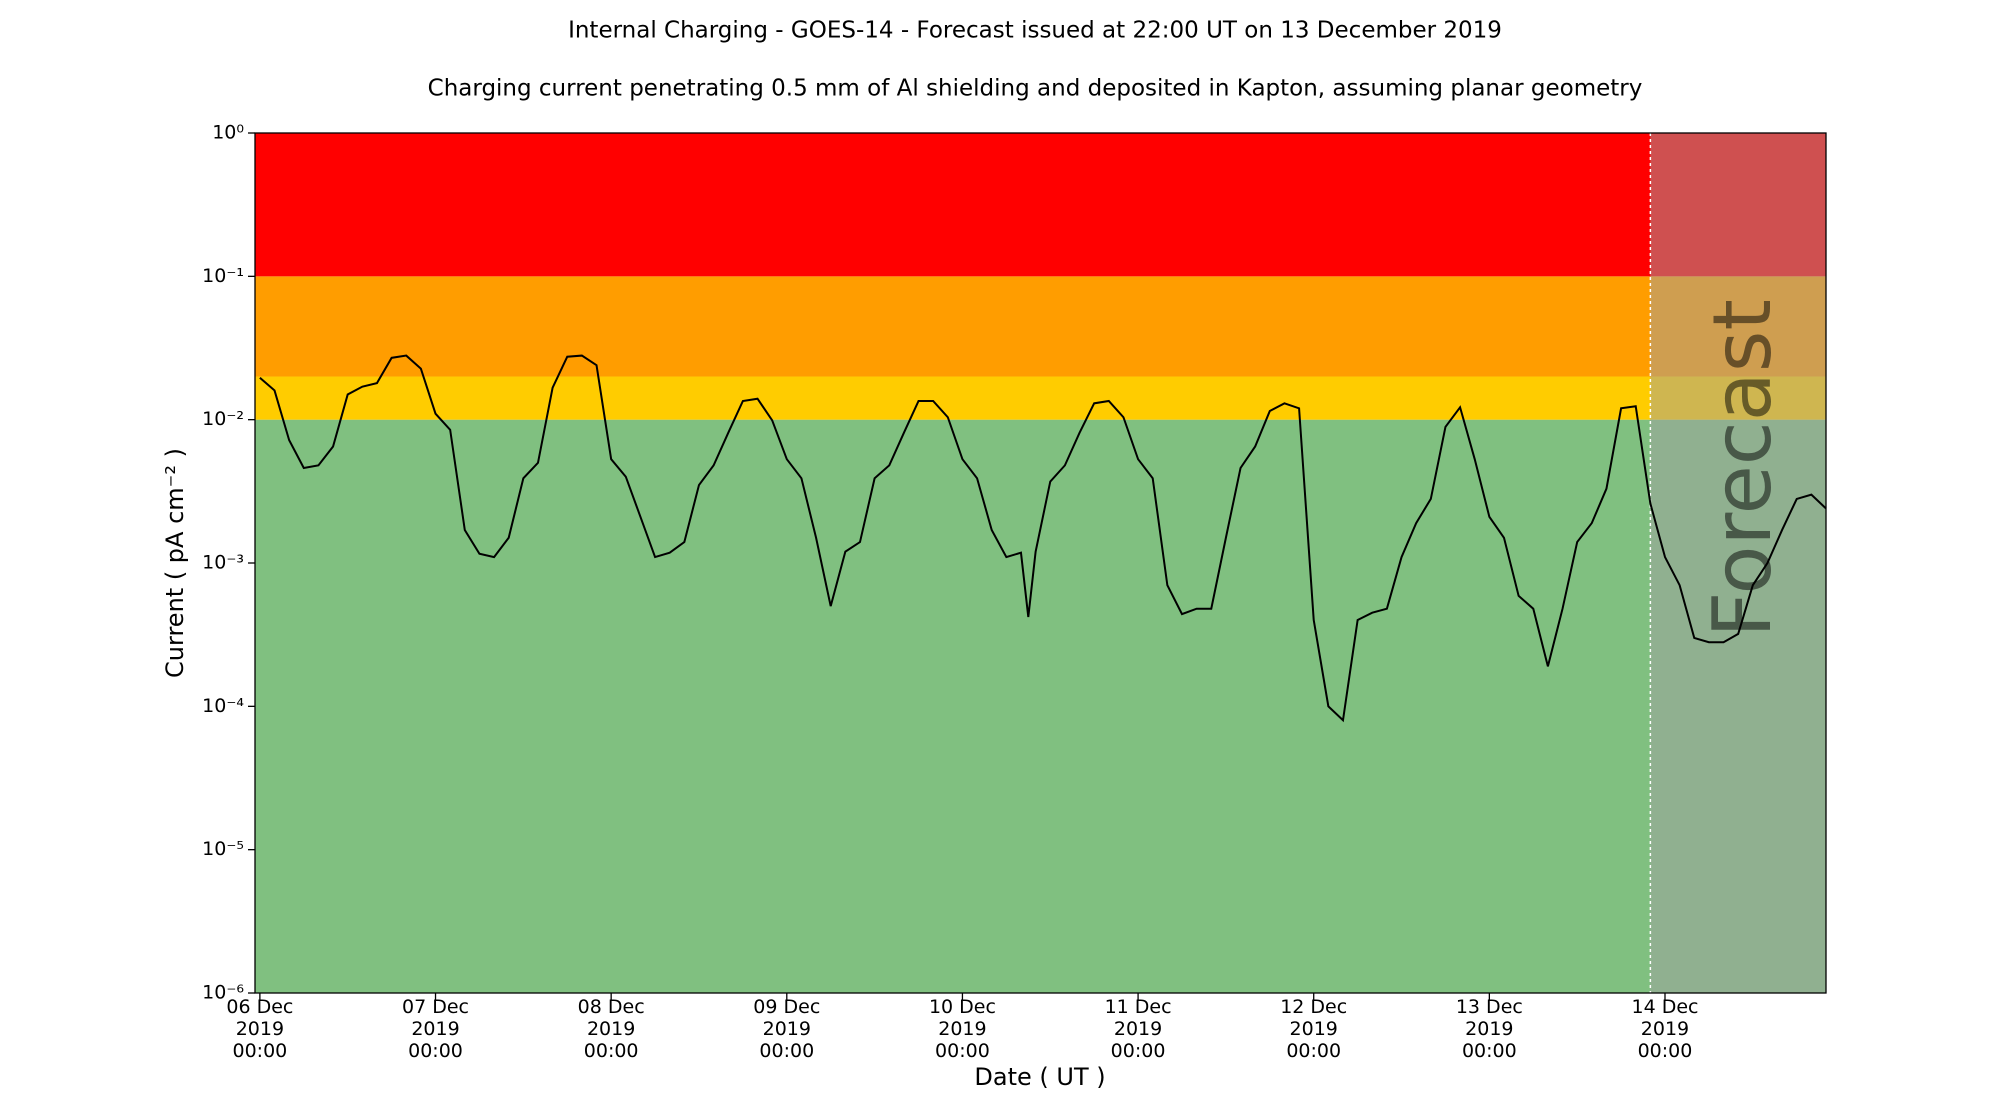 The image size is (2000, 1100). What do you see at coordinates (175, 563) in the screenshot?
I see `y-axis-label: Current ( pA cm⁻² )` at bounding box center [175, 563].